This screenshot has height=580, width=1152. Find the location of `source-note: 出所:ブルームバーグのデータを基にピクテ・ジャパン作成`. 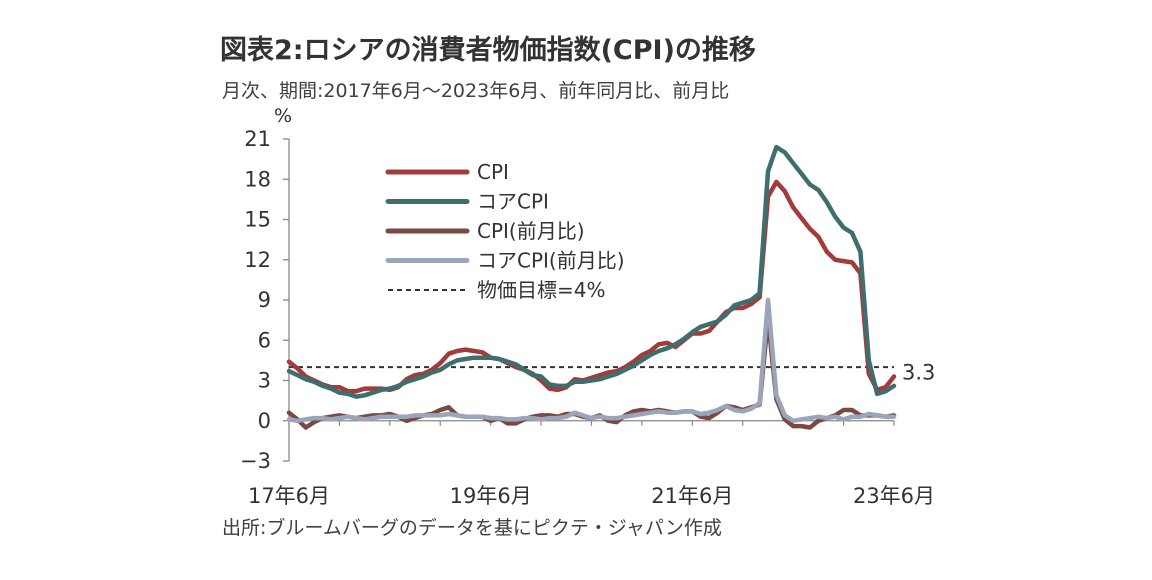

source-note: 出所:ブルームバーグのデータを基にピクテ・ジャパン作成 is located at coordinates (472, 528).